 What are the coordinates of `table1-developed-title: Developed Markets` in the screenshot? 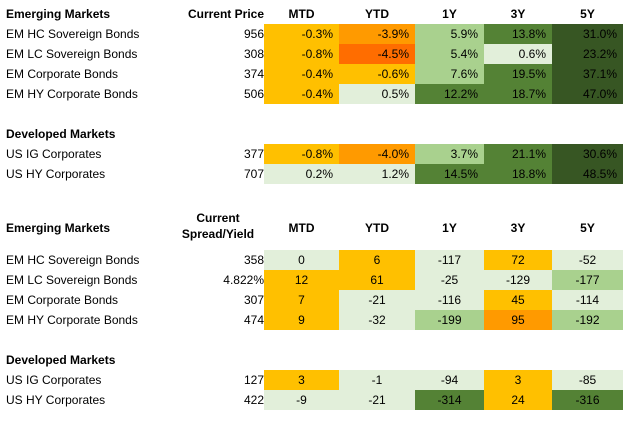 It's located at (61, 134).